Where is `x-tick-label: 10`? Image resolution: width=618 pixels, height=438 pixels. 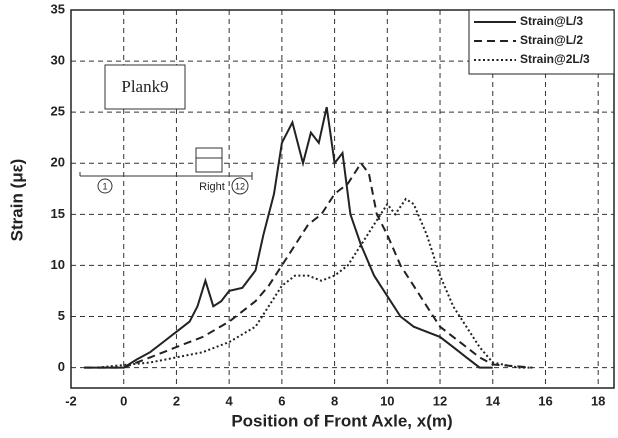
x-tick-label: 10 is located at coordinates (387, 400).